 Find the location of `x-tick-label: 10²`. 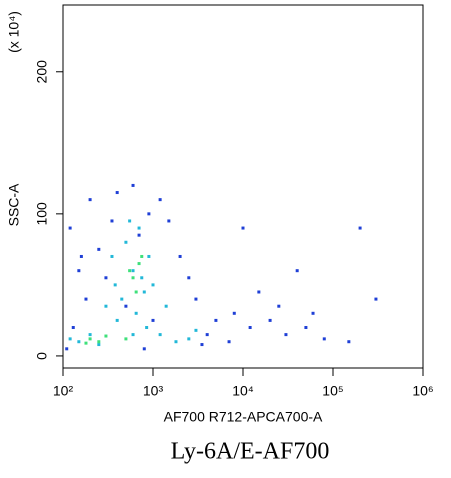

x-tick-label: 10² is located at coordinates (63, 391).